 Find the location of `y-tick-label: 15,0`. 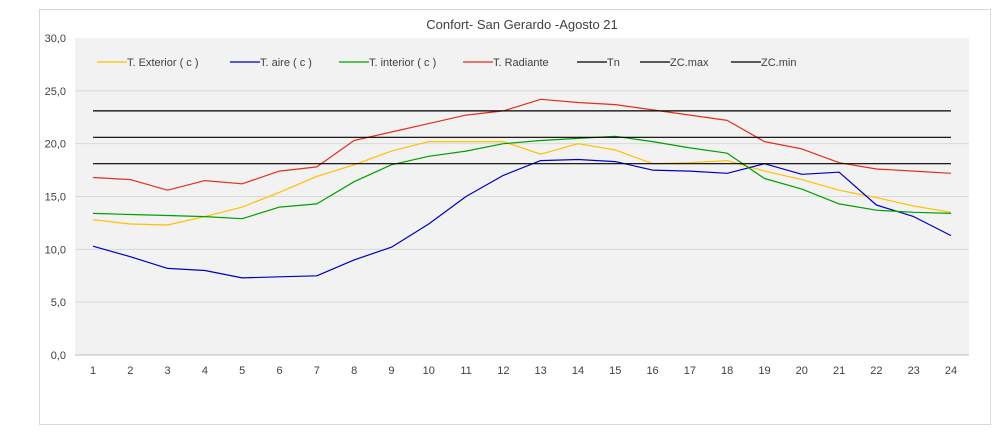

y-tick-label: 15,0 is located at coordinates (55, 198).